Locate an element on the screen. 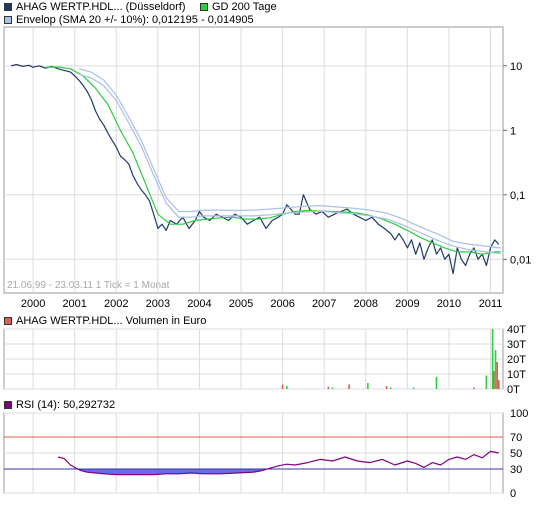 The width and height of the screenshot is (545, 515). x-tick-label: 2003 is located at coordinates (158, 304).